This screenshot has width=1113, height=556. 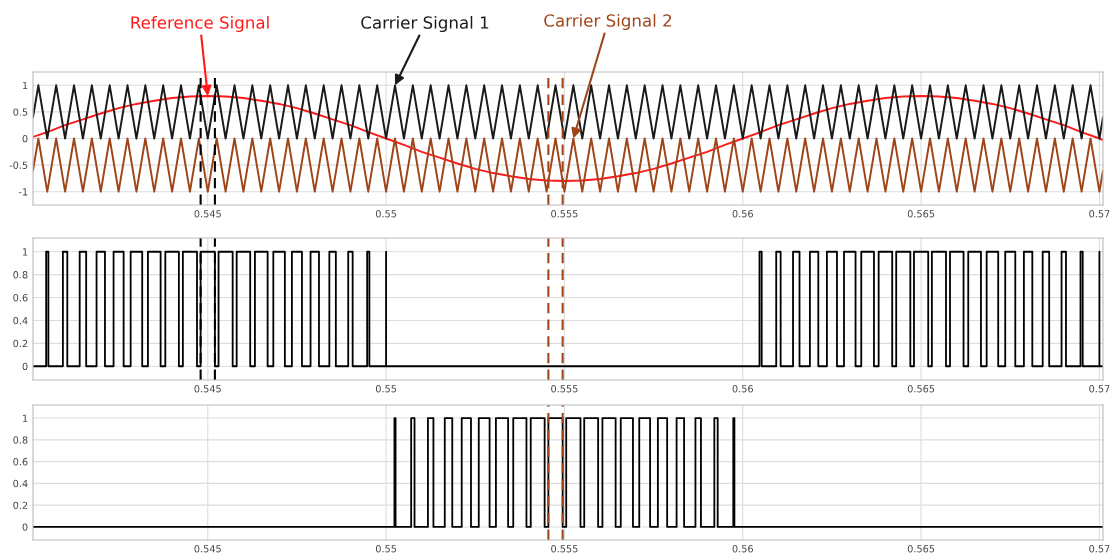 I want to click on y-tick-label: 0.5, so click(x=20, y=112).